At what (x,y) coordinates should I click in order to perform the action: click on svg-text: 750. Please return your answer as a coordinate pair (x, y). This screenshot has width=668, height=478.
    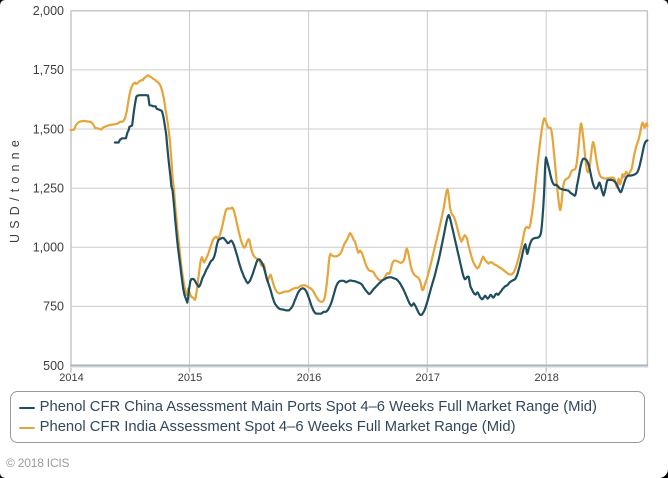
    Looking at the image, I should click on (53, 307).